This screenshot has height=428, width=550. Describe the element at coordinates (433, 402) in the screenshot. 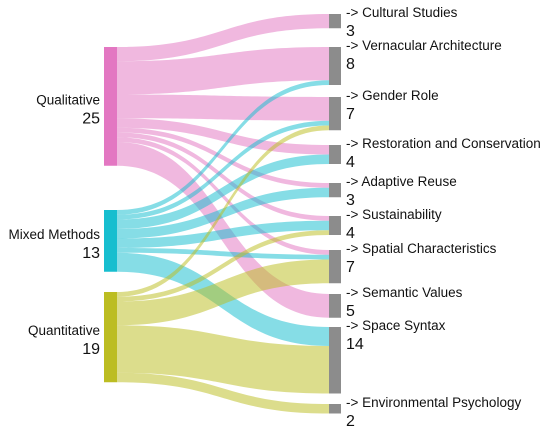

I see `target-label: -> Environmental Psychology` at that location.